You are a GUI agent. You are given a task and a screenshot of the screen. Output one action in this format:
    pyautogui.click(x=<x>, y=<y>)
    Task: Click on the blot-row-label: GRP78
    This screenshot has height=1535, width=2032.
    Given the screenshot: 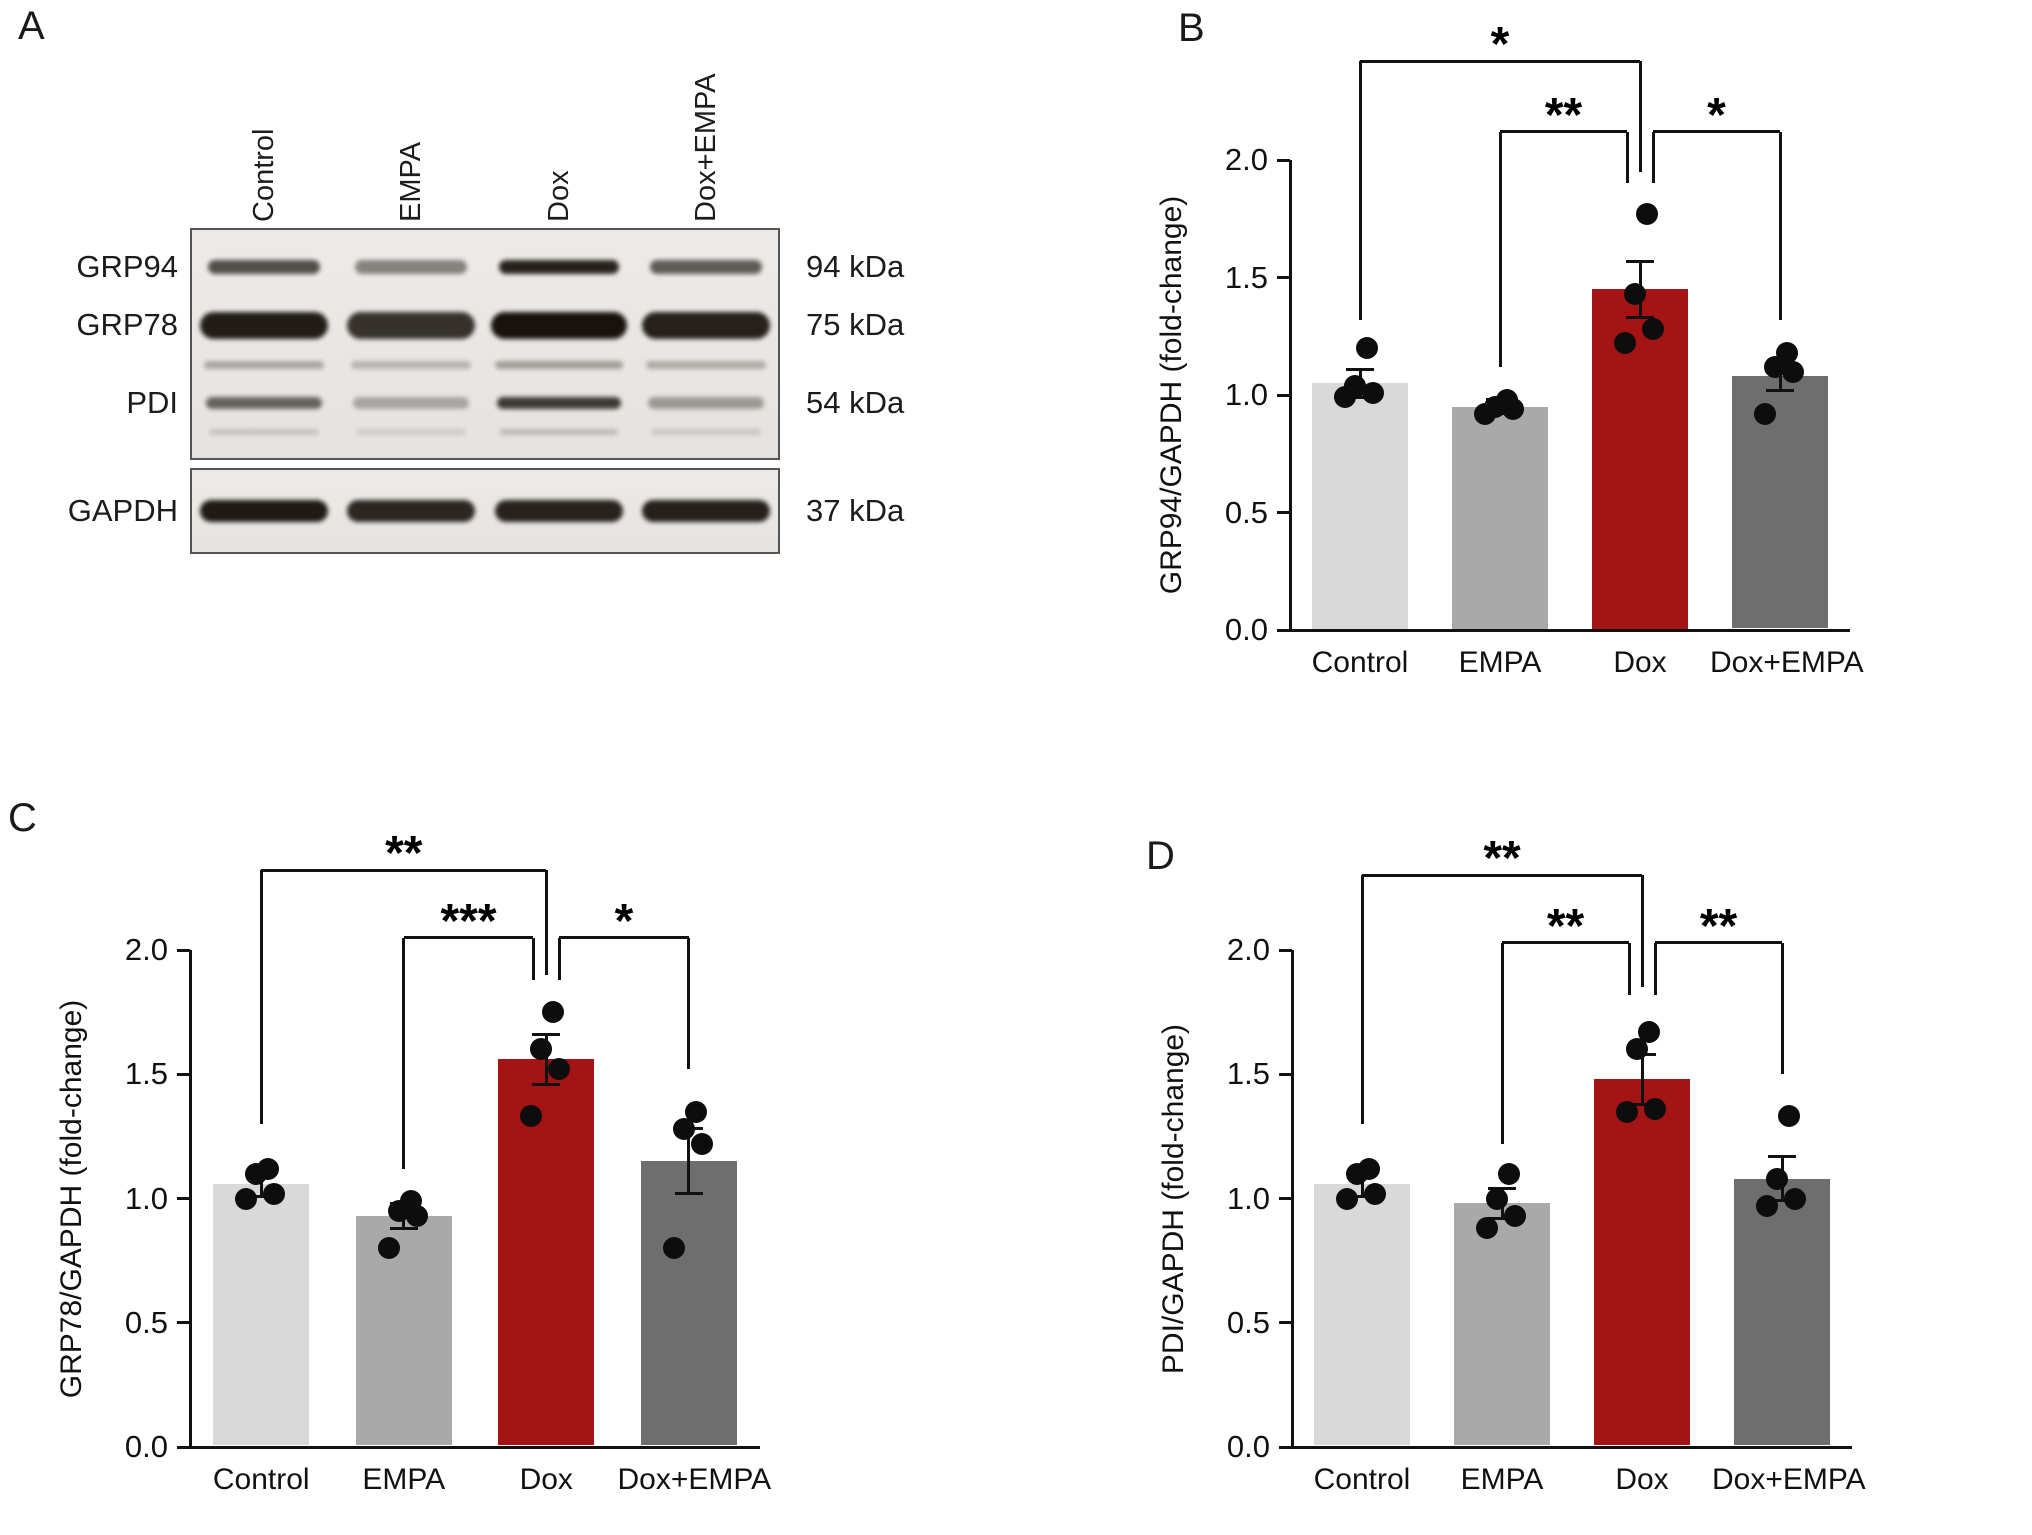 What is the action you would take?
    pyautogui.click(x=127, y=325)
    